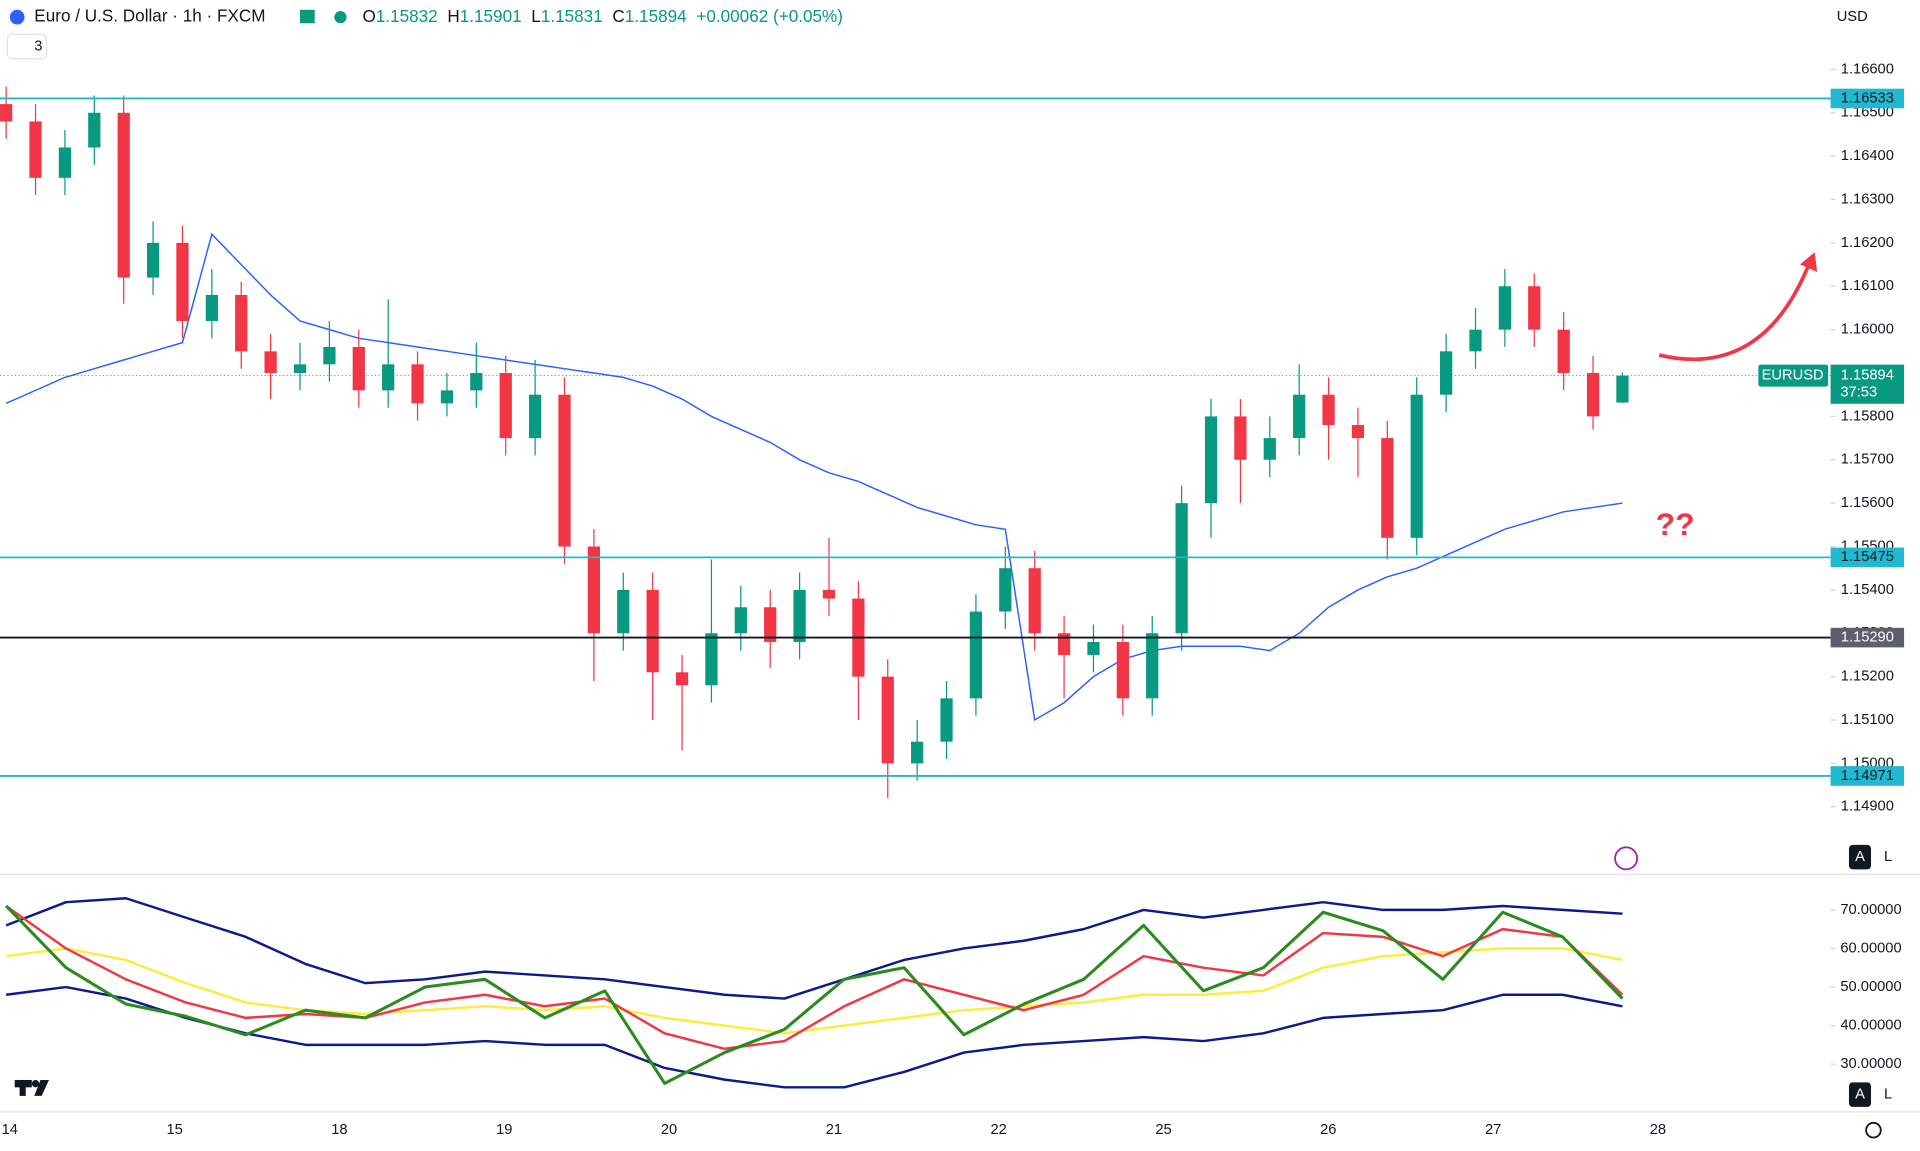  Describe the element at coordinates (453, 16) in the screenshot. I see `ohlc-key: H` at that location.